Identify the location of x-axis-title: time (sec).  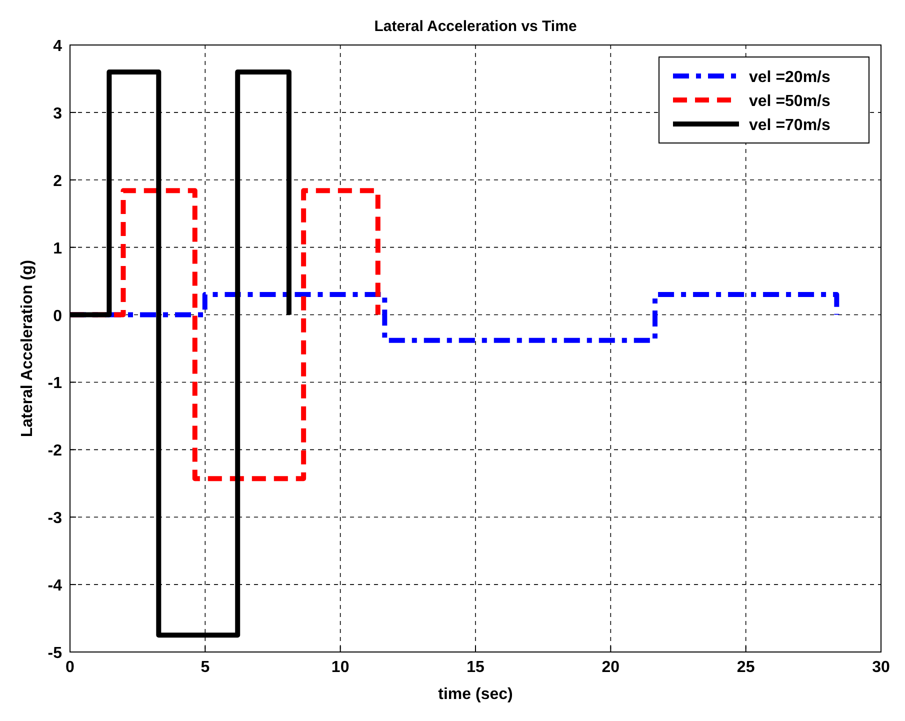
(475, 694).